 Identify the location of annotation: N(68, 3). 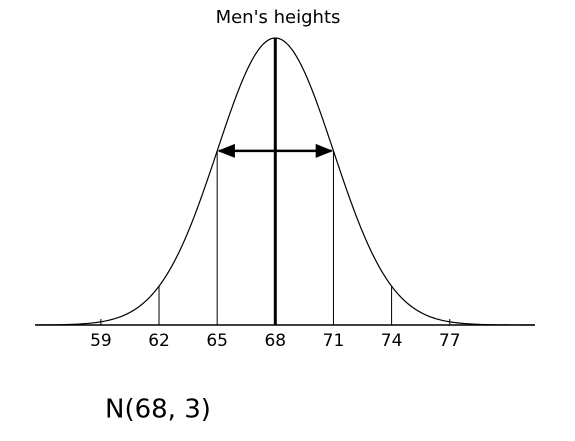
(158, 410).